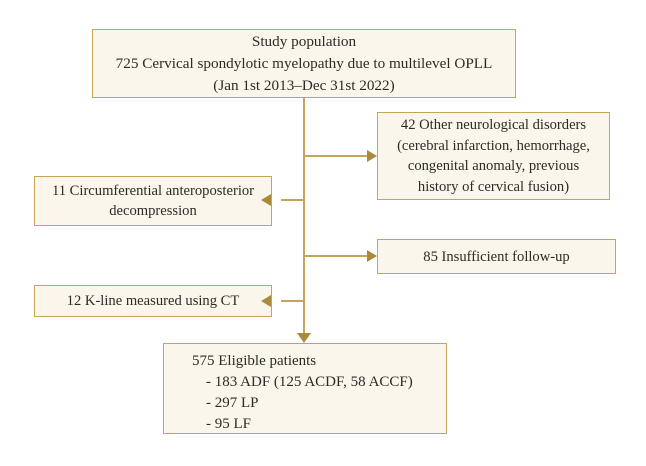 Image resolution: width=646 pixels, height=466 pixels. What do you see at coordinates (493, 145) in the screenshot?
I see `other-neuro-line: (cerebral infarction, hemorrhage,` at bounding box center [493, 145].